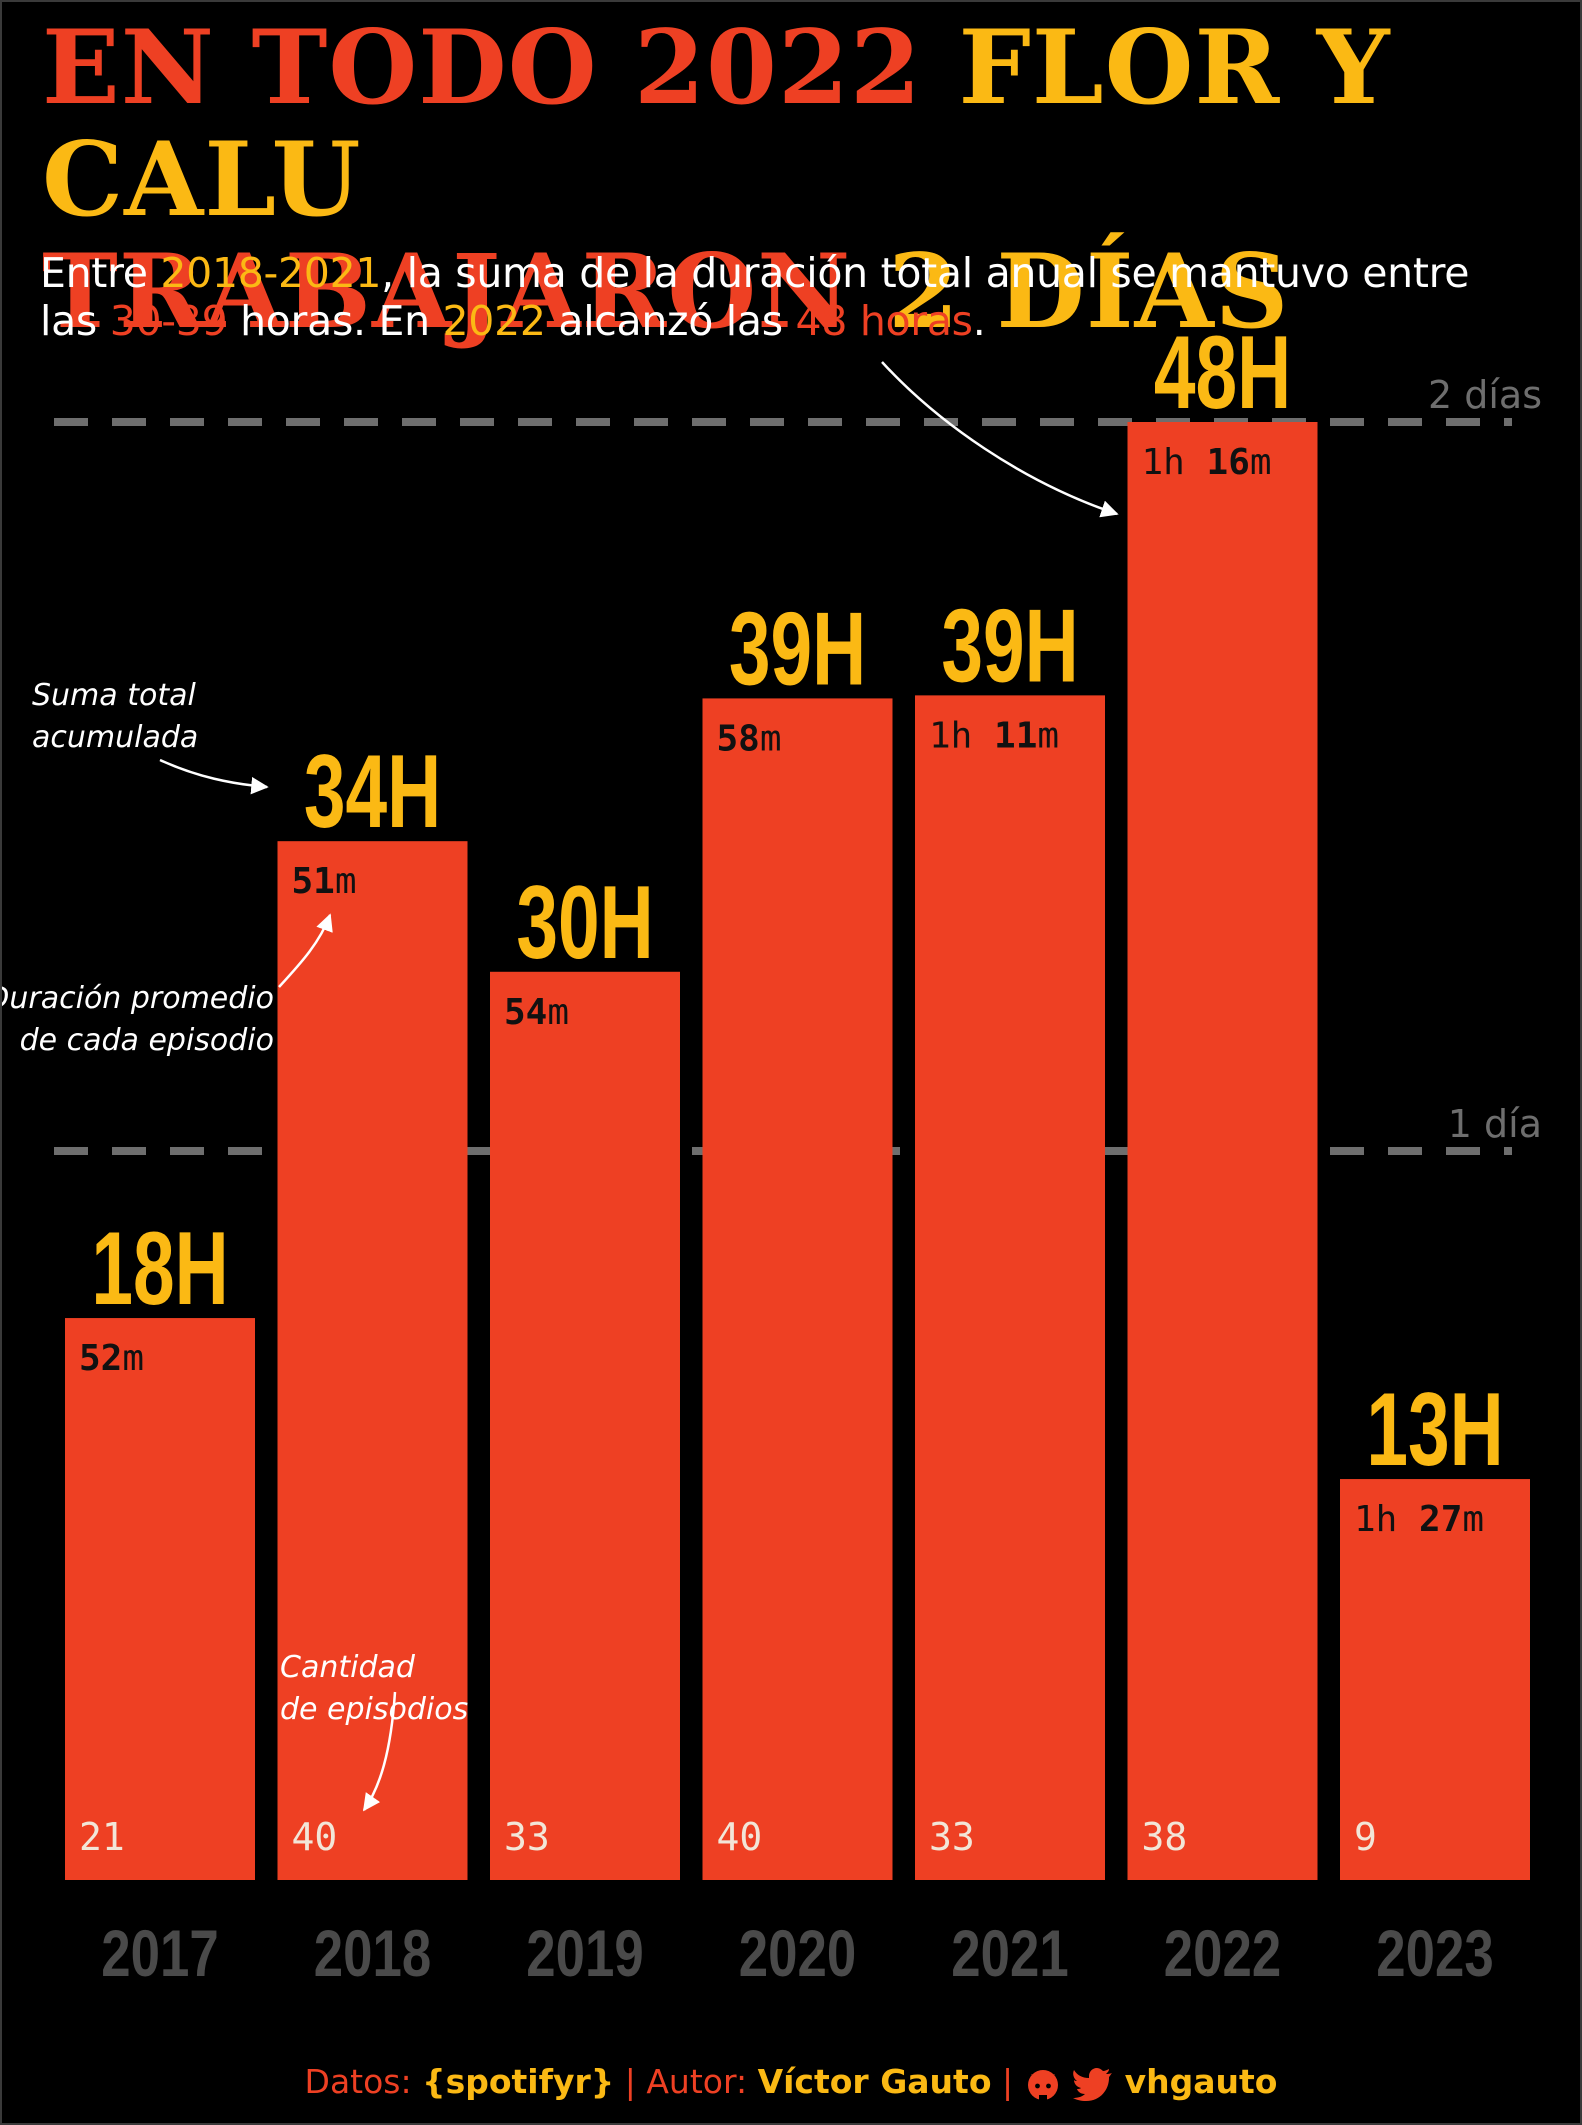  Describe the element at coordinates (1434, 1953) in the screenshot. I see `year-label: 2023` at that location.